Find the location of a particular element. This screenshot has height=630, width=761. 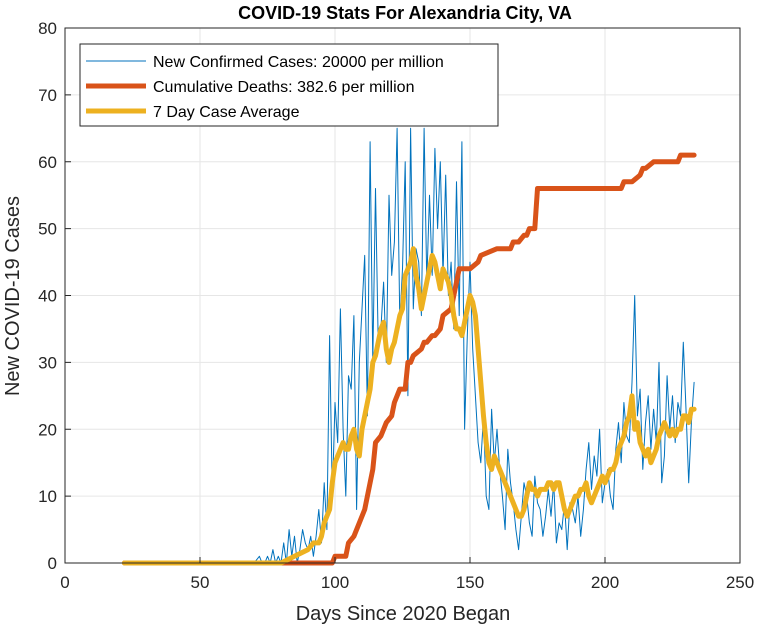

legend-box is located at coordinates (289, 85).